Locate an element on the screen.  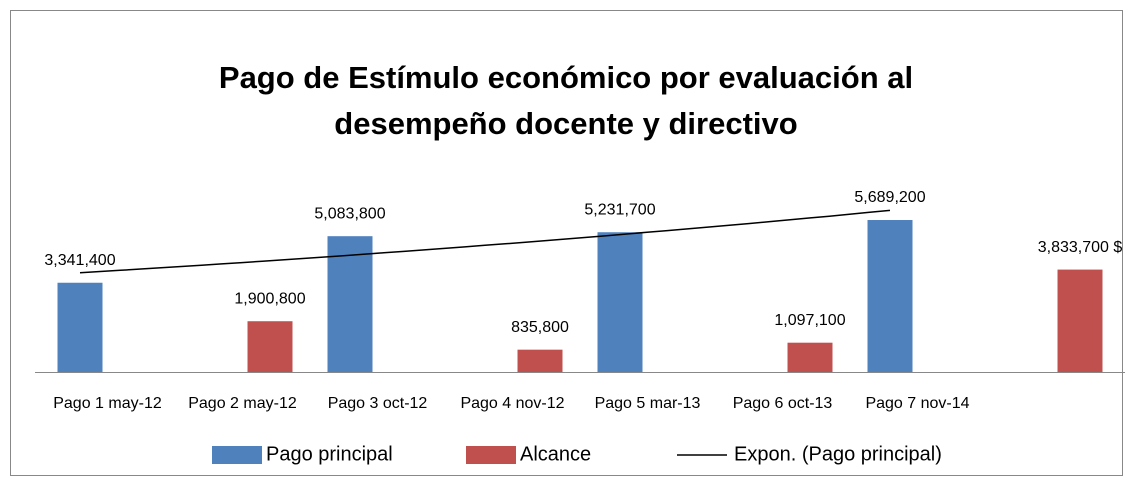
data-label: 5,083,800 is located at coordinates (349, 213).